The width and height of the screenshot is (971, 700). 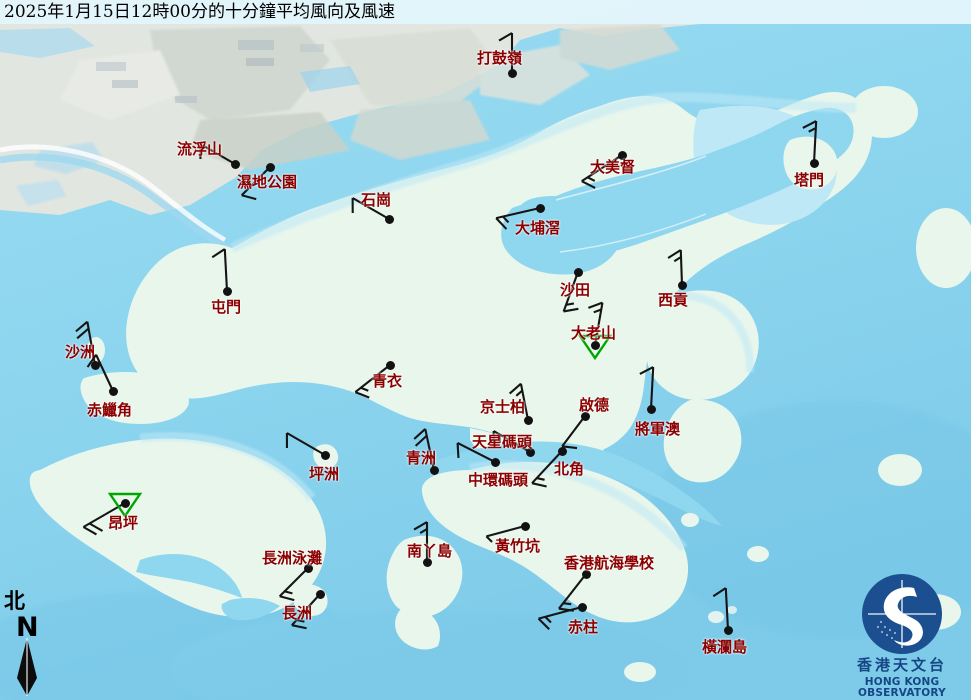 I want to click on station-label: 塔門, so click(x=809, y=180).